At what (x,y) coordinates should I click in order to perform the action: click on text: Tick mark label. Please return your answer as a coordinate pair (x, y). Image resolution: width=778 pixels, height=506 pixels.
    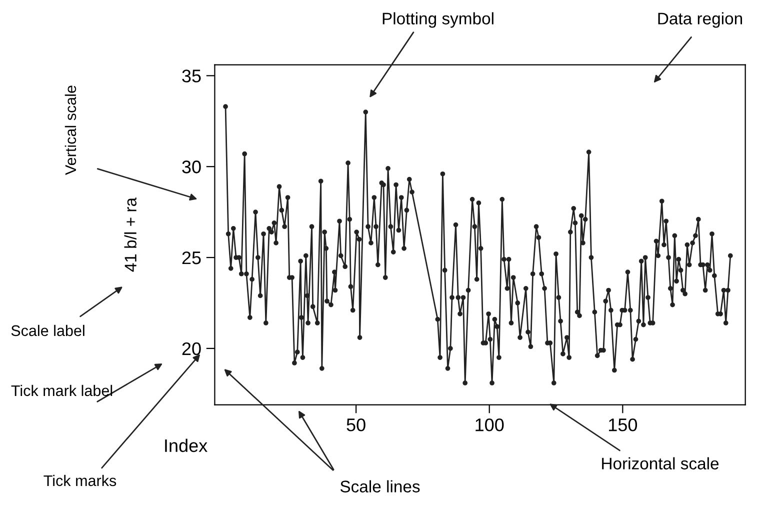
    Looking at the image, I should click on (61, 390).